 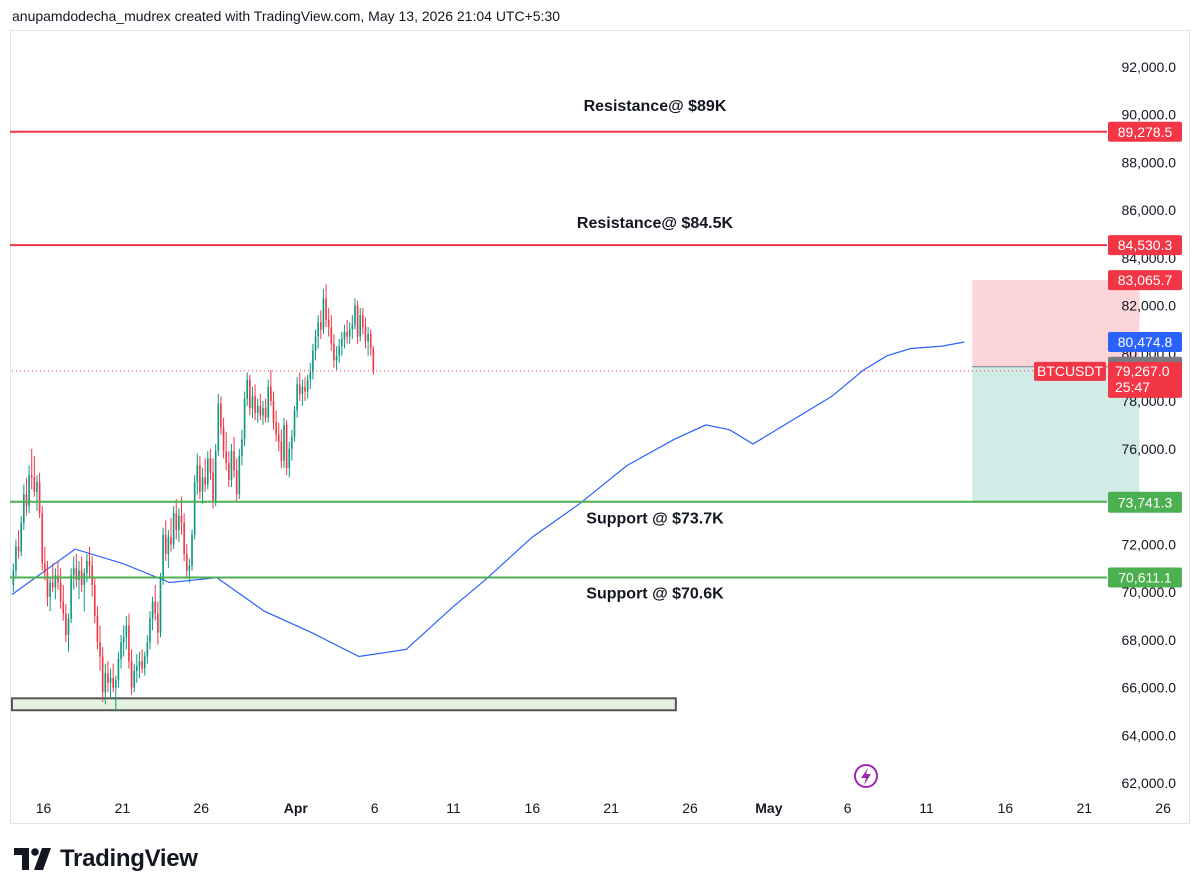 I want to click on last-price-label: 79,267.0, so click(x=1142, y=371).